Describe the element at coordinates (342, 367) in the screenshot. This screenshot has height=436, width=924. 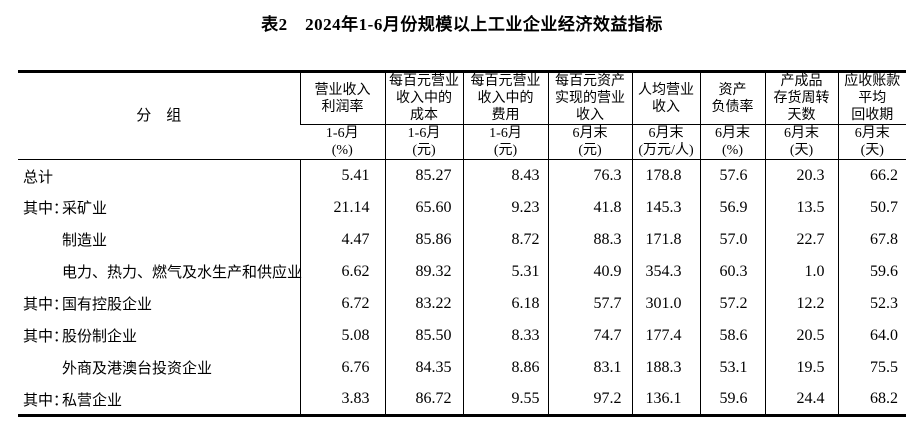
I see `value-cell: 6.76` at that location.